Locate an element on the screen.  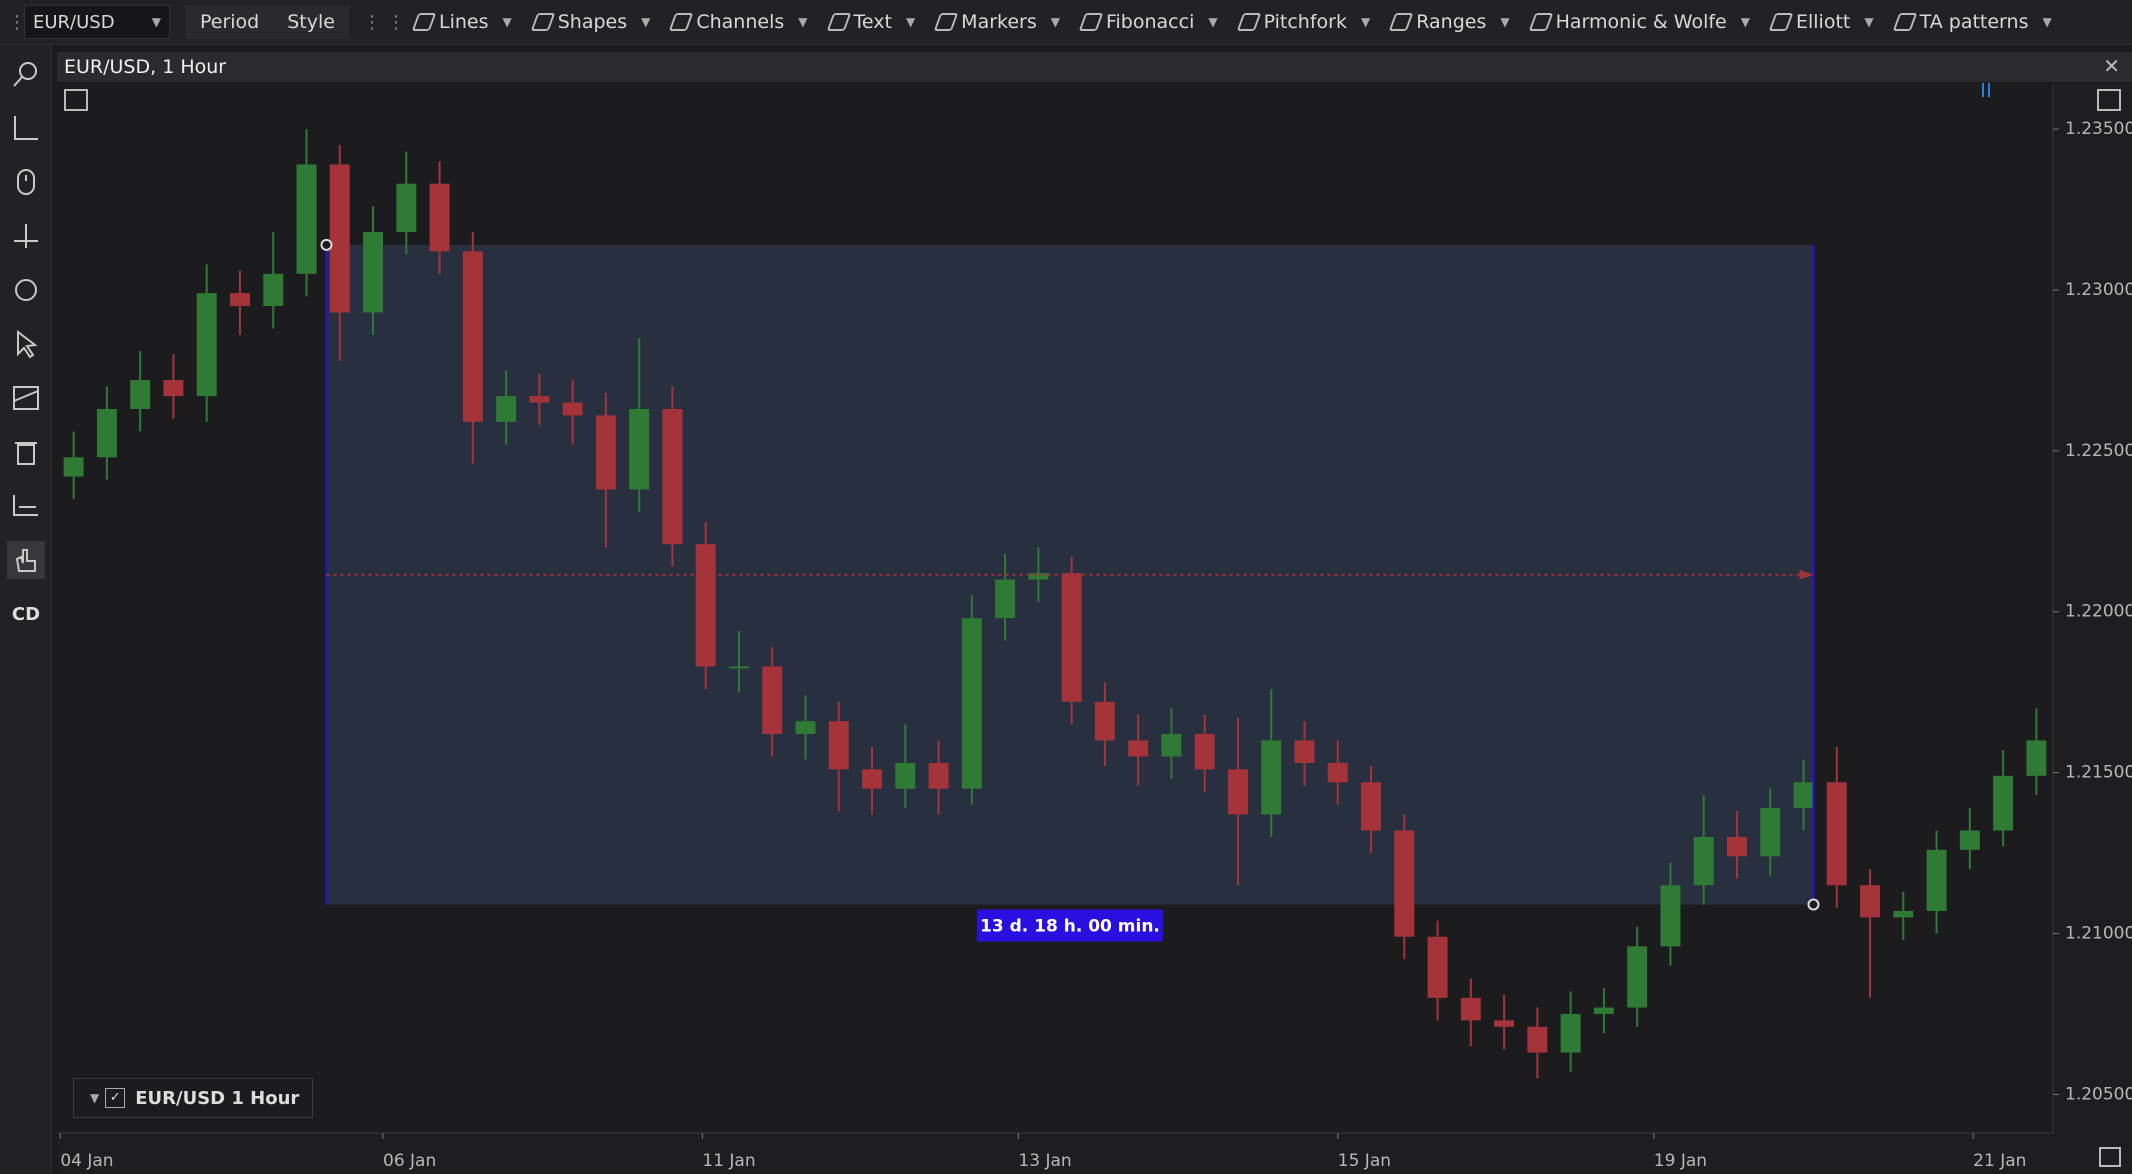
x-tick-label: 04 Jan is located at coordinates (86, 1161).